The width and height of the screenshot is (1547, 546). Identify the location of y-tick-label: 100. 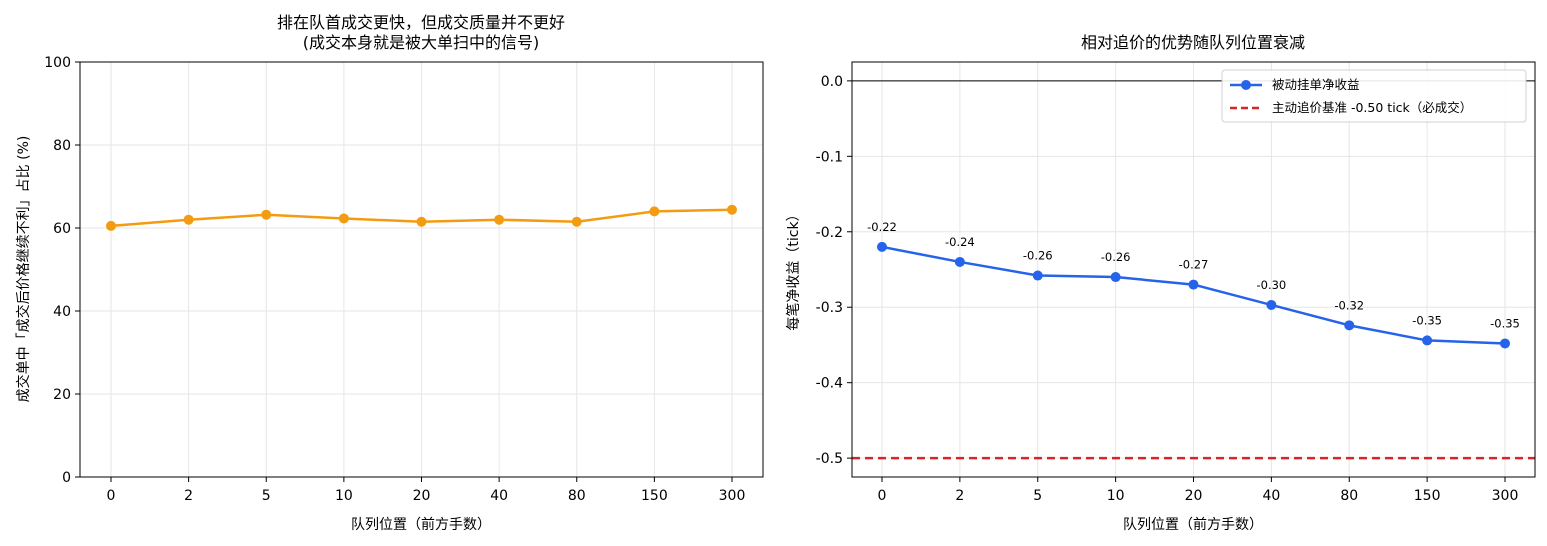
(57, 63).